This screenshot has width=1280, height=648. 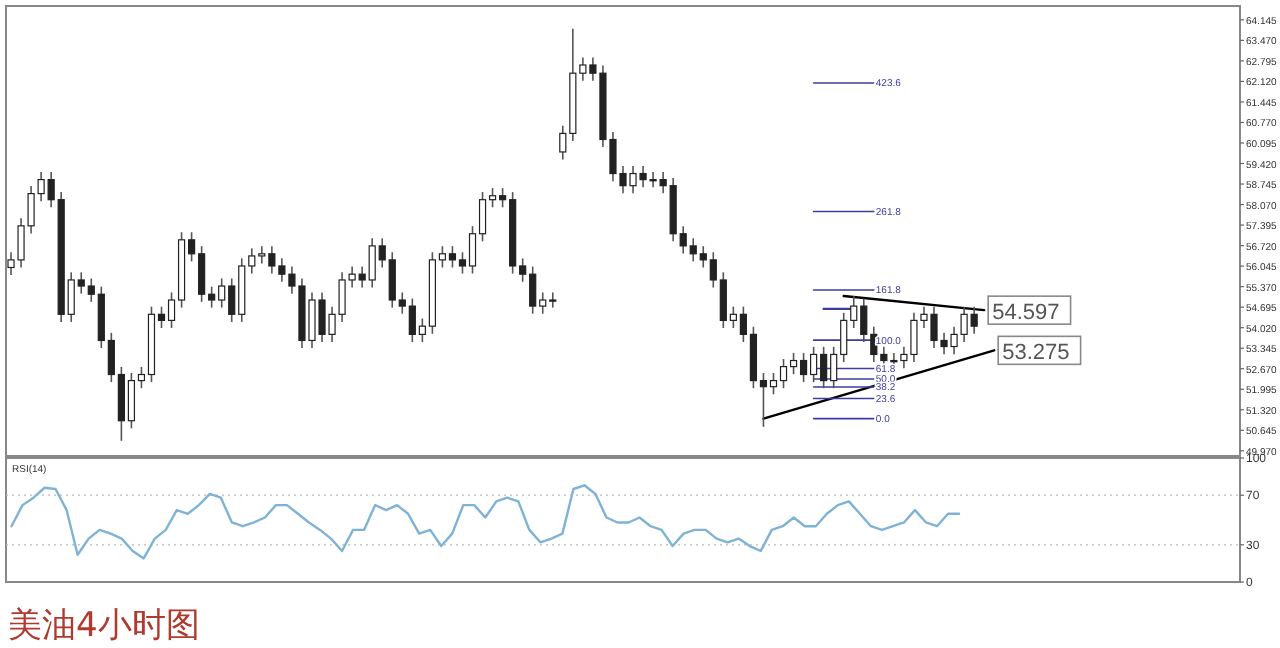 I want to click on text: 美油4小时图, so click(x=104, y=626).